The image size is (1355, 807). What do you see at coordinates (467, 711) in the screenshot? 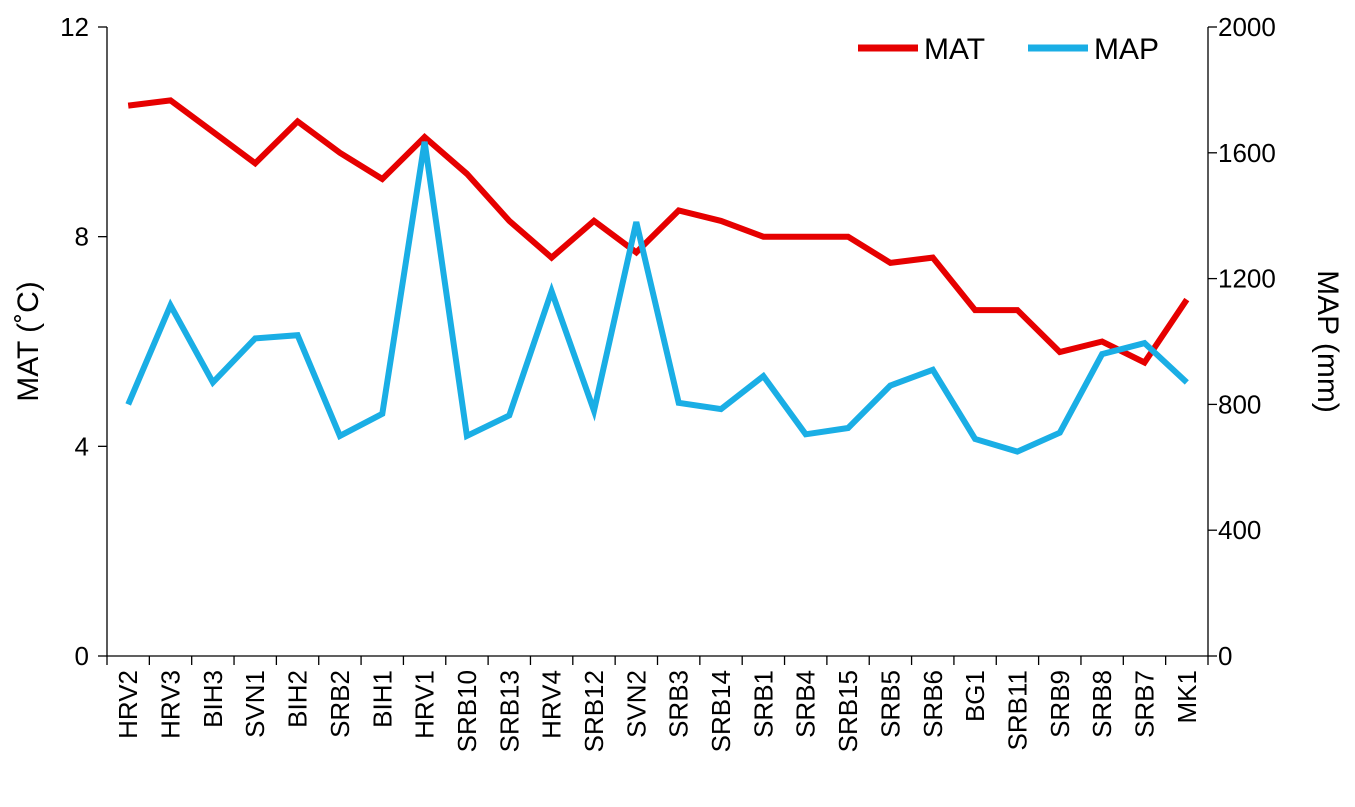
I see `x-category-label: SRB10` at bounding box center [467, 711].